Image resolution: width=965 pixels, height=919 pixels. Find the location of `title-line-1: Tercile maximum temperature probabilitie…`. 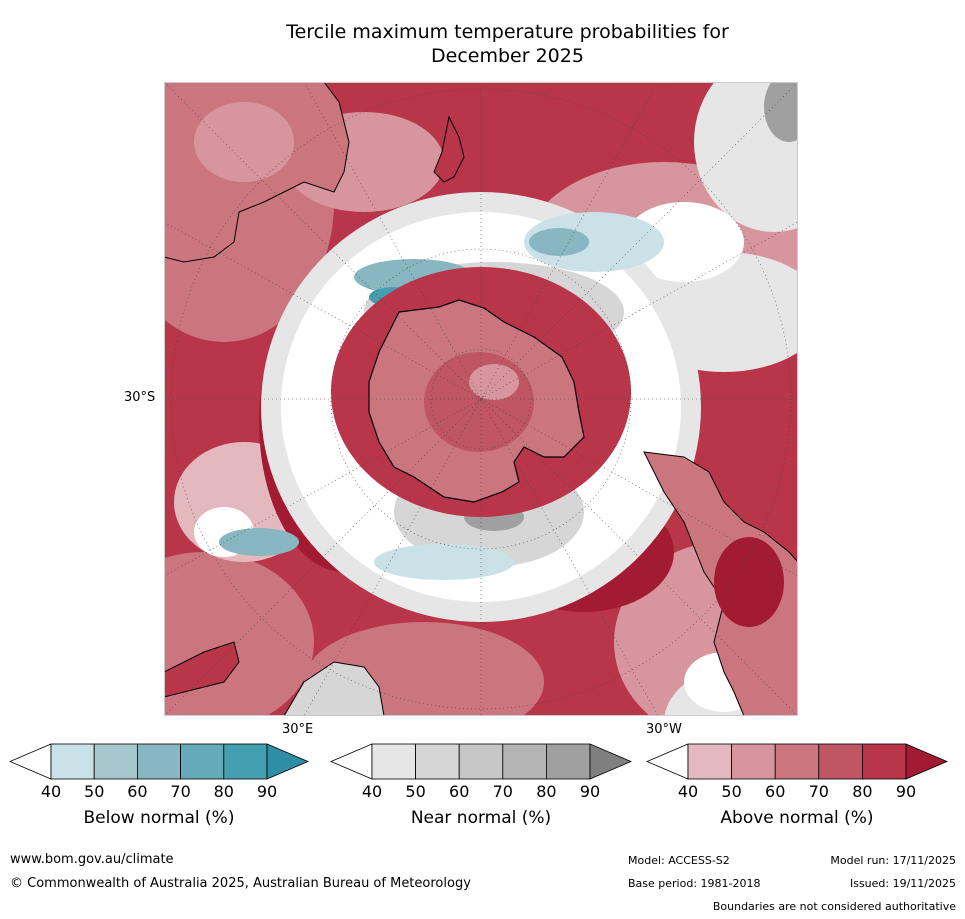

title-line-1: Tercile maximum temperature probabilitie… is located at coordinates (507, 32).